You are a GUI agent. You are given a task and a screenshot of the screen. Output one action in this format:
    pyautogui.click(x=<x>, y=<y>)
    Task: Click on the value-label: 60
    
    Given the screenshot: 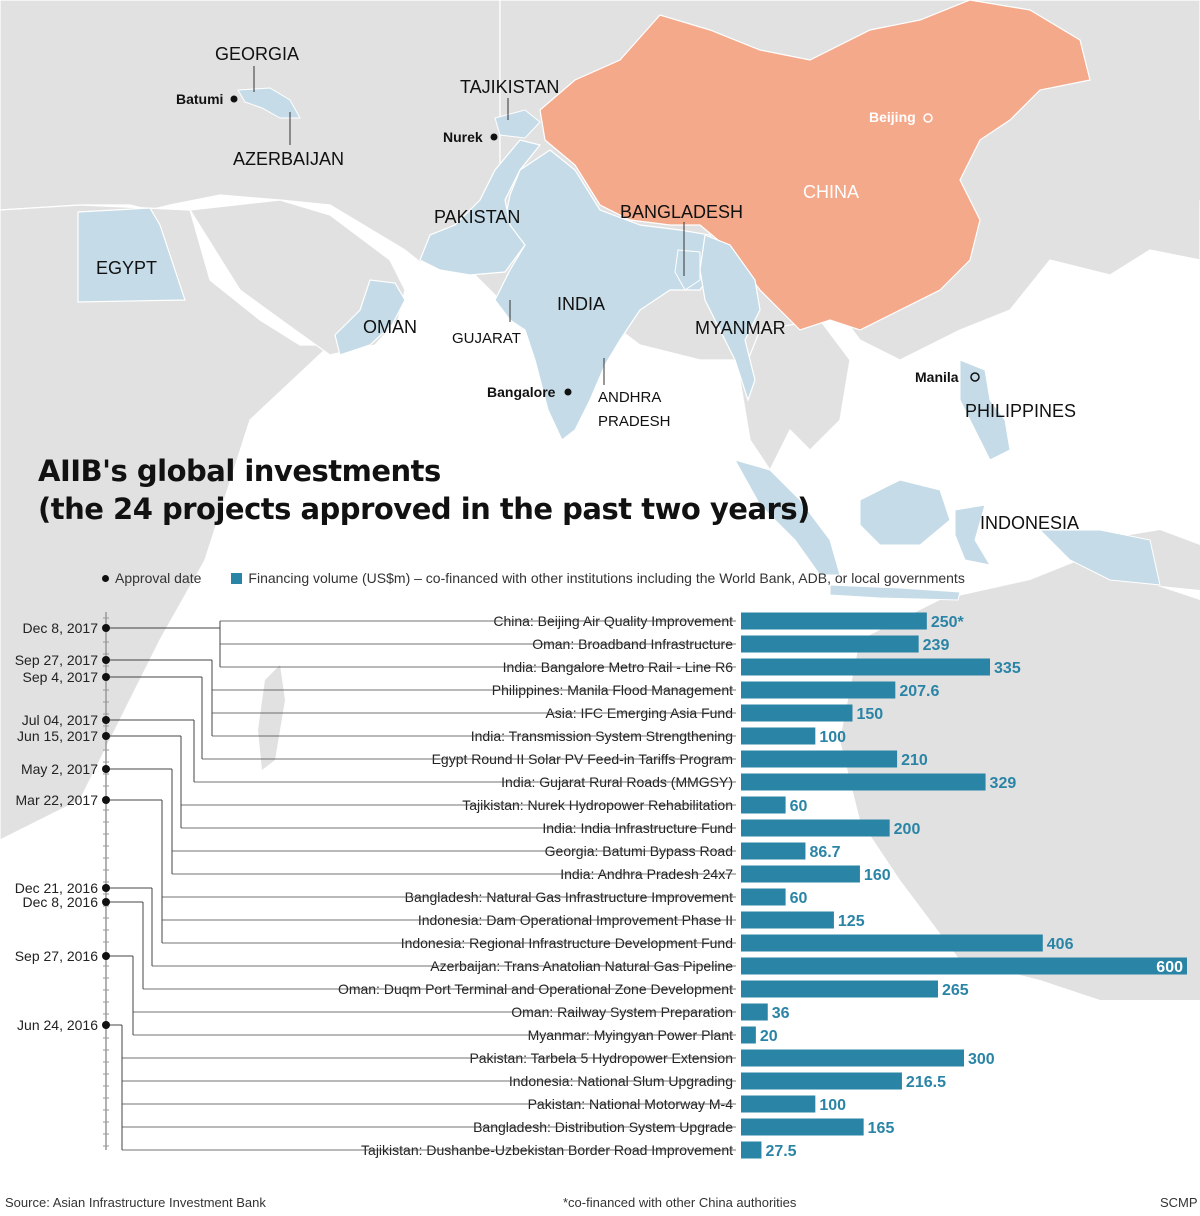 What is the action you would take?
    pyautogui.click(x=799, y=806)
    